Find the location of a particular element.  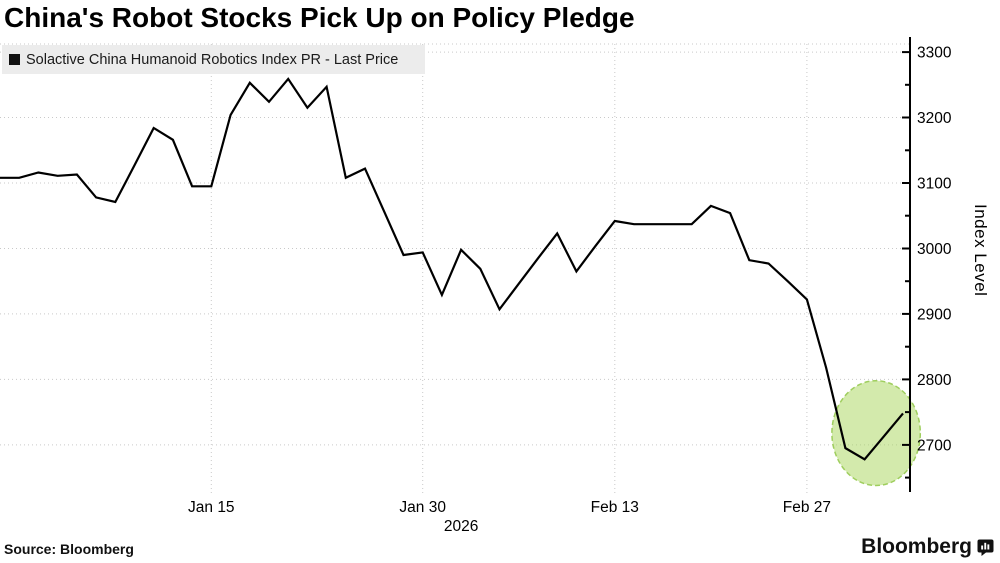

bloomberg-wordmark: Bloomberg is located at coordinates (916, 546).